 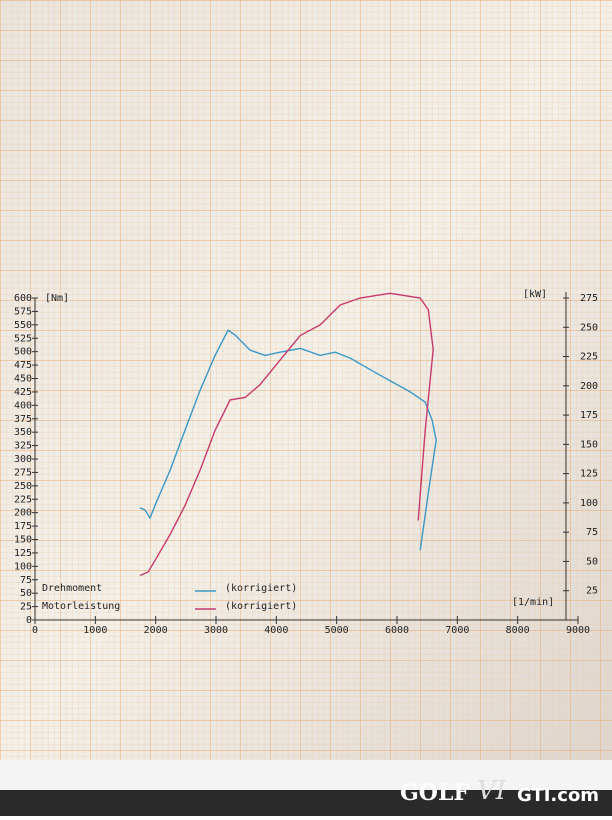 What do you see at coordinates (23, 540) in the screenshot?
I see `y-tick-label: 150` at bounding box center [23, 540].